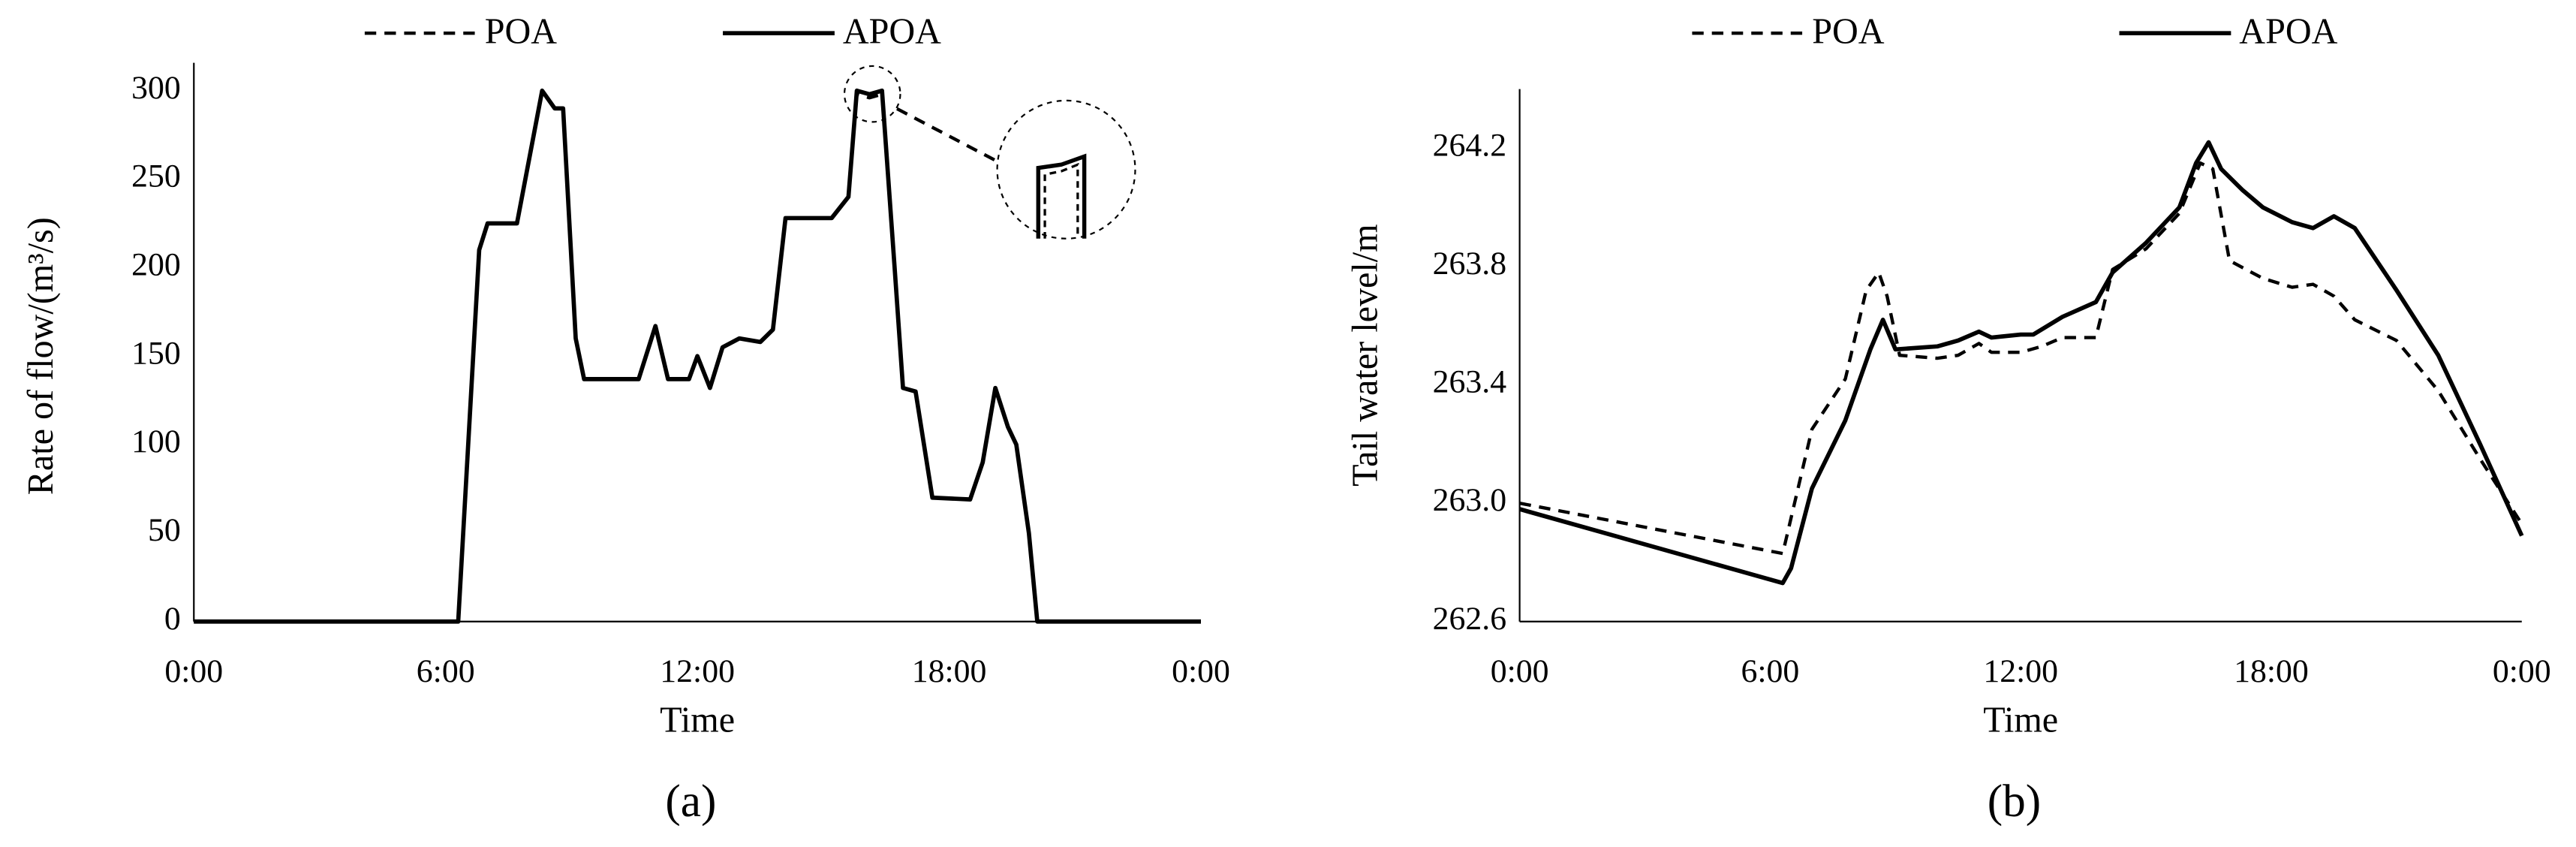 The image size is (2576, 847). Describe the element at coordinates (1469, 145) in the screenshot. I see `y-tick-label: 264.2` at that location.